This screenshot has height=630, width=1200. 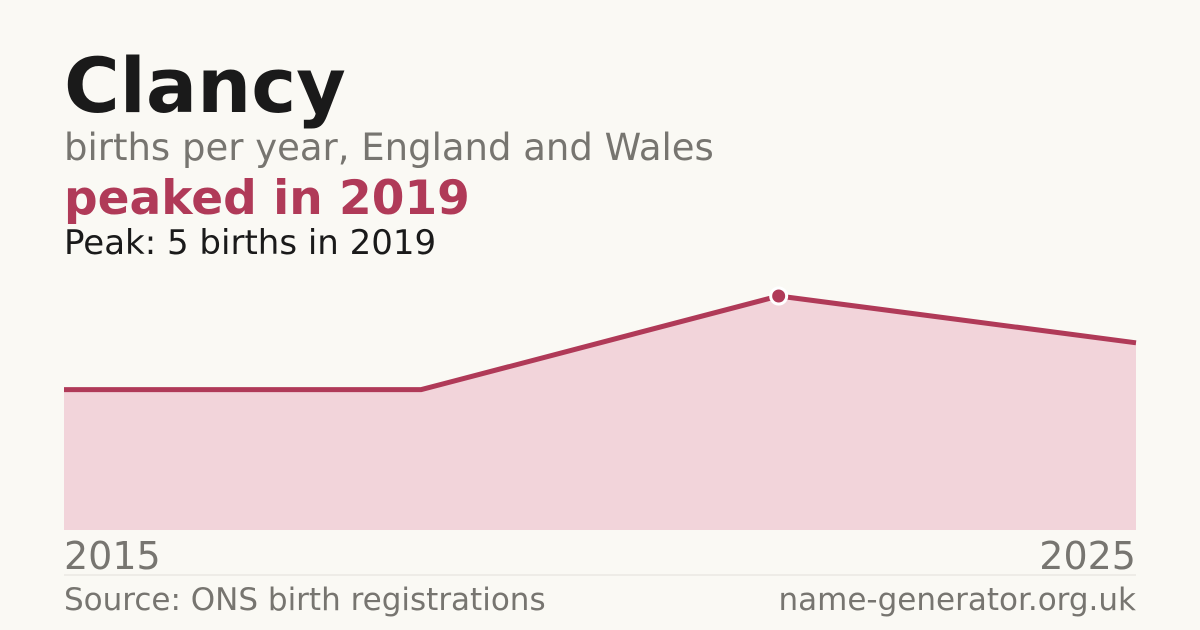 I want to click on credit: name-generator.org.uk, so click(x=958, y=600).